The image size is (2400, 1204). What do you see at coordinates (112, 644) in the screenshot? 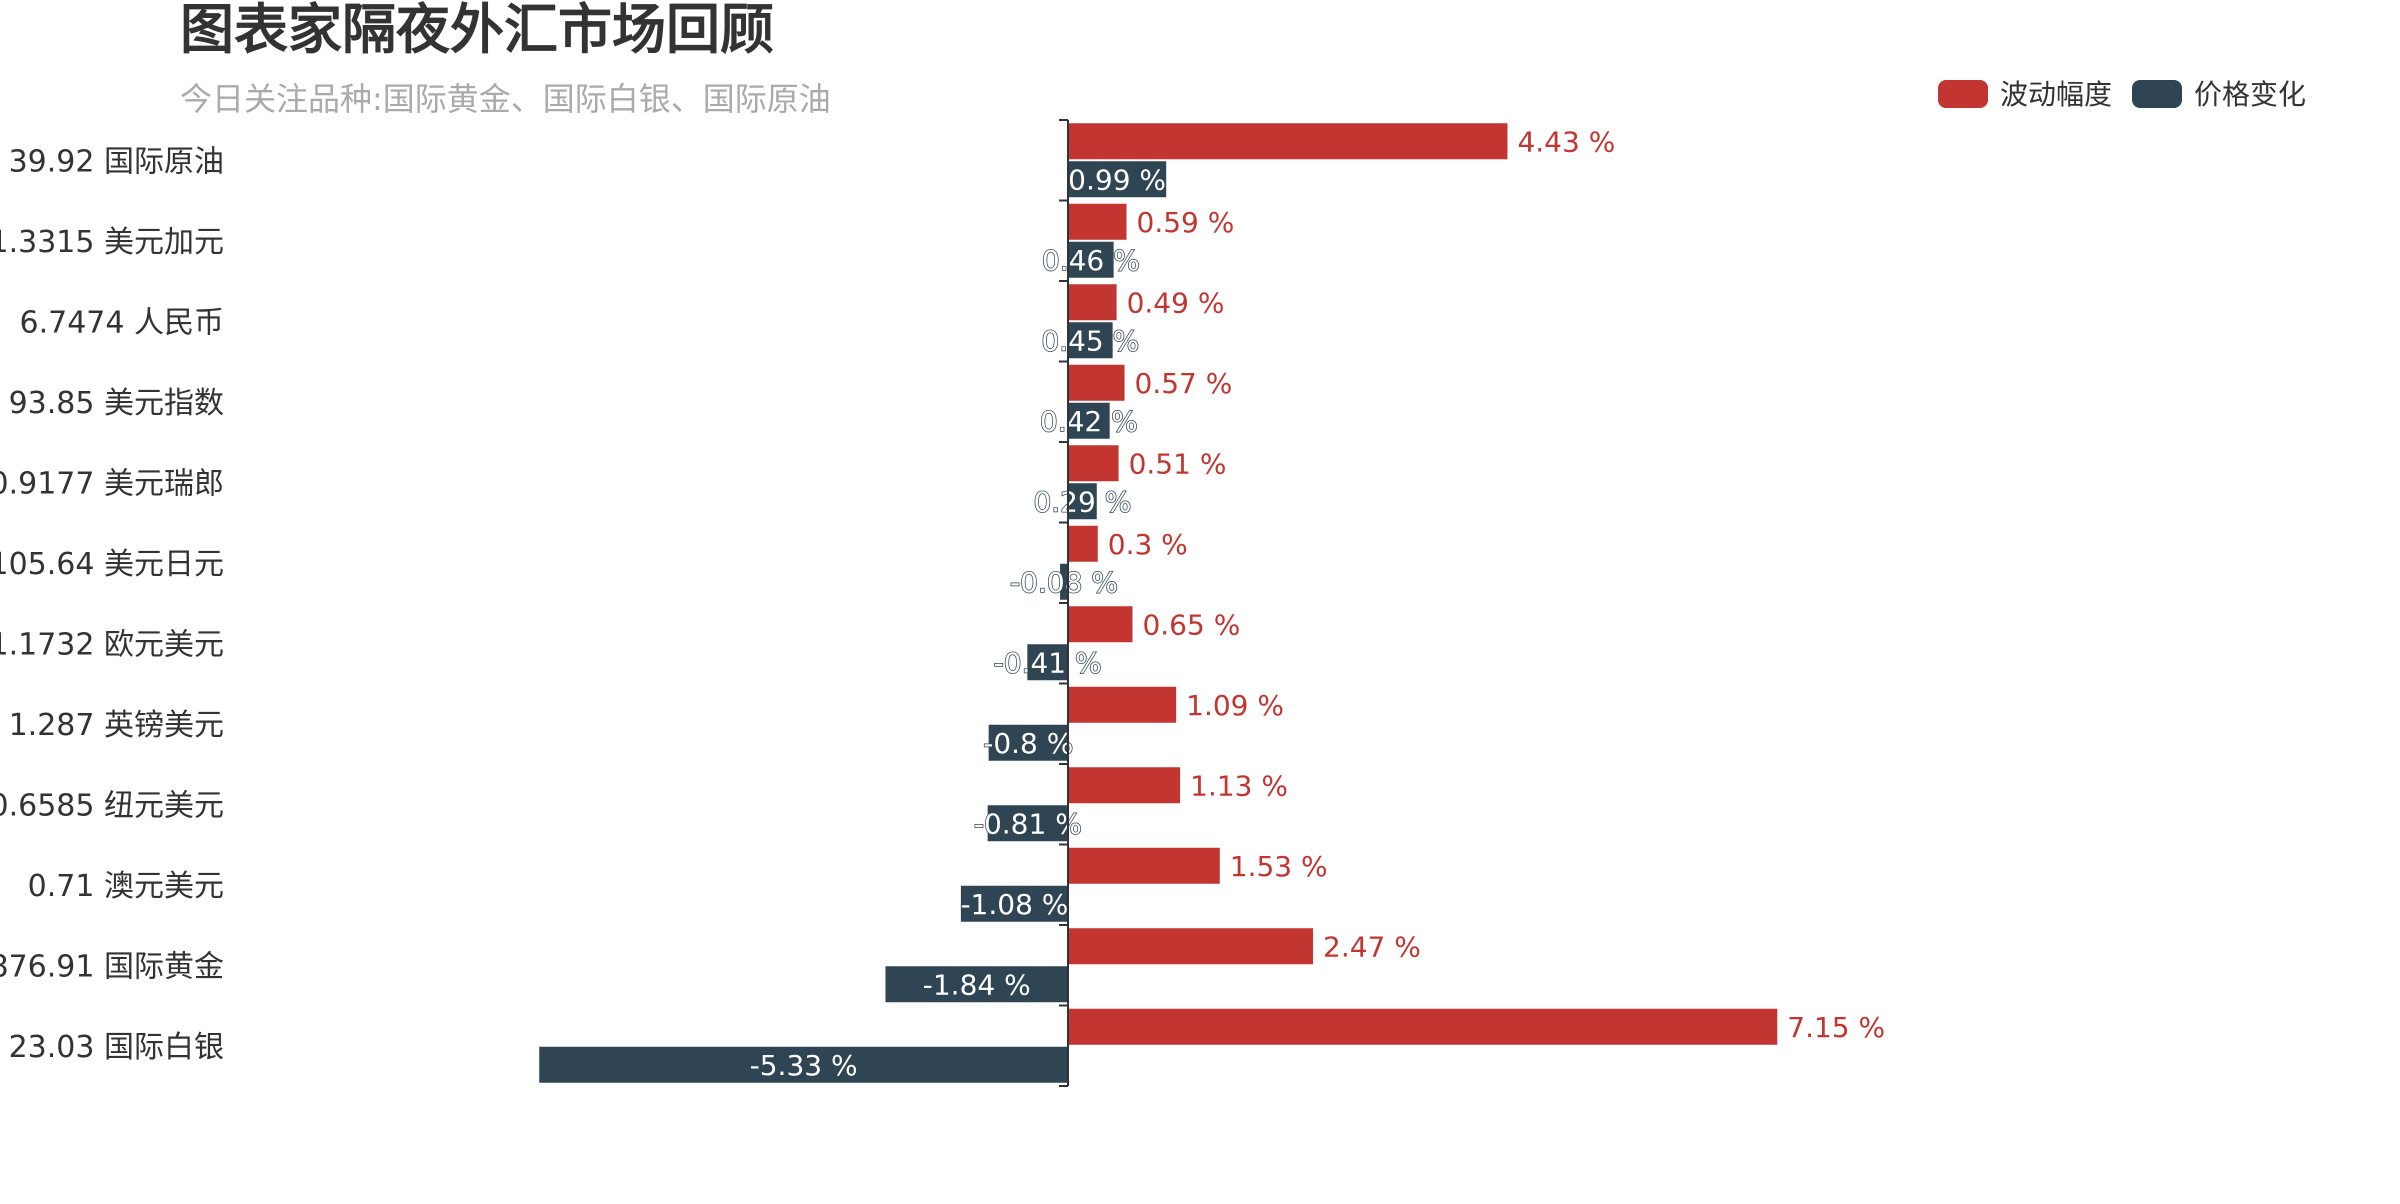
I see `y-tick-label: 1.1732 欧元美元` at bounding box center [112, 644].